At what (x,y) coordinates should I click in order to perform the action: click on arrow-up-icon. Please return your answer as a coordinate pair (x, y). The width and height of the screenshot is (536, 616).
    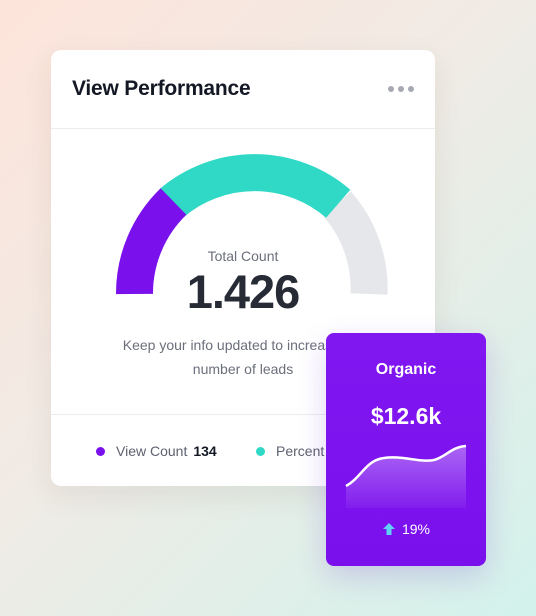
    Looking at the image, I should click on (389, 529).